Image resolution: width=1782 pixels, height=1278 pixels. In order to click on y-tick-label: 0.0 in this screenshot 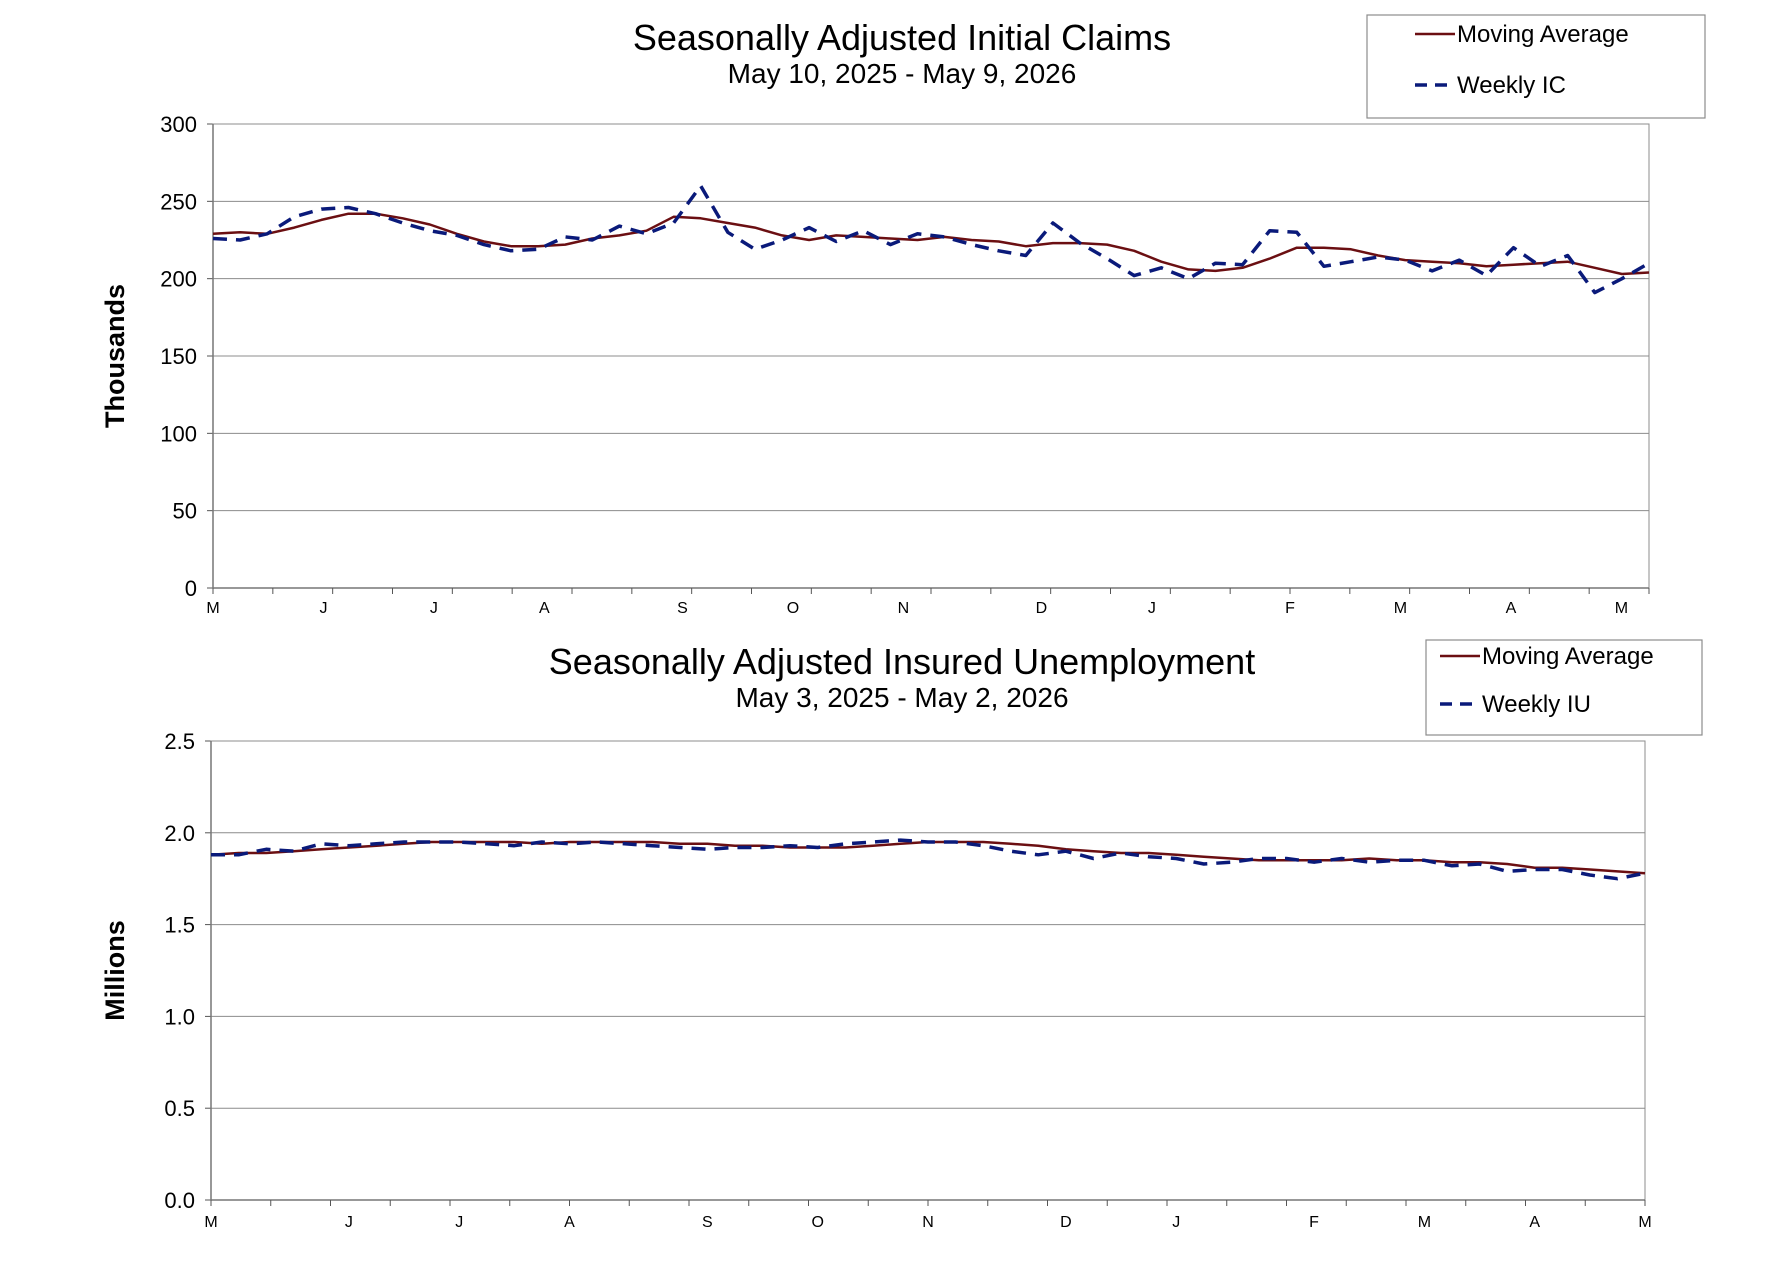, I will do `click(179, 1200)`.